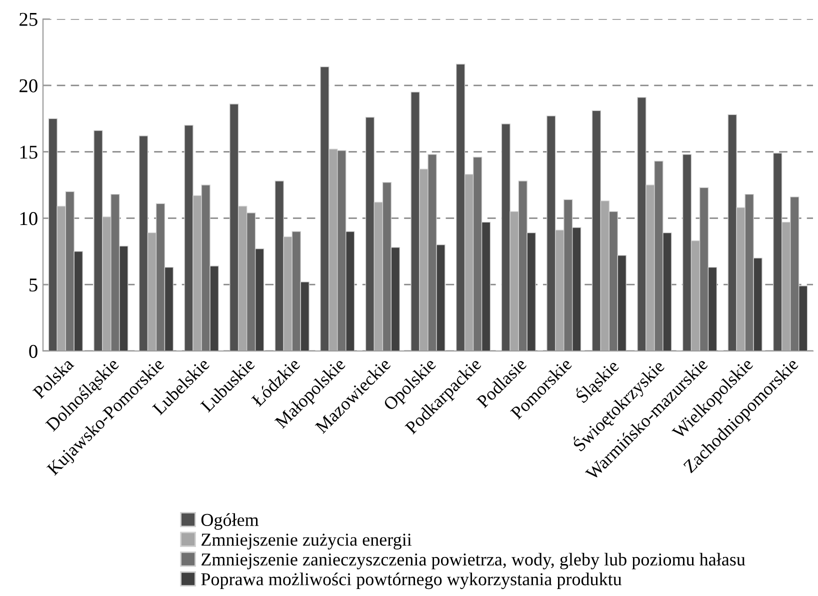 The width and height of the screenshot is (818, 596). I want to click on y-tick-label: 25, so click(29, 19).